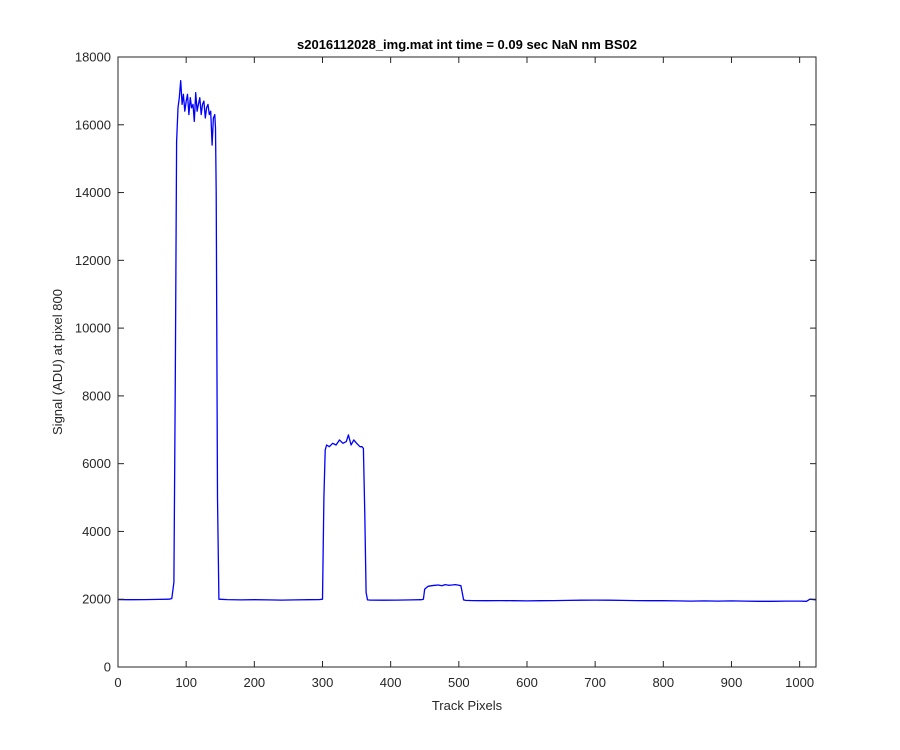 The height and width of the screenshot is (750, 900). I want to click on x-tick-label-7: 700, so click(595, 682).